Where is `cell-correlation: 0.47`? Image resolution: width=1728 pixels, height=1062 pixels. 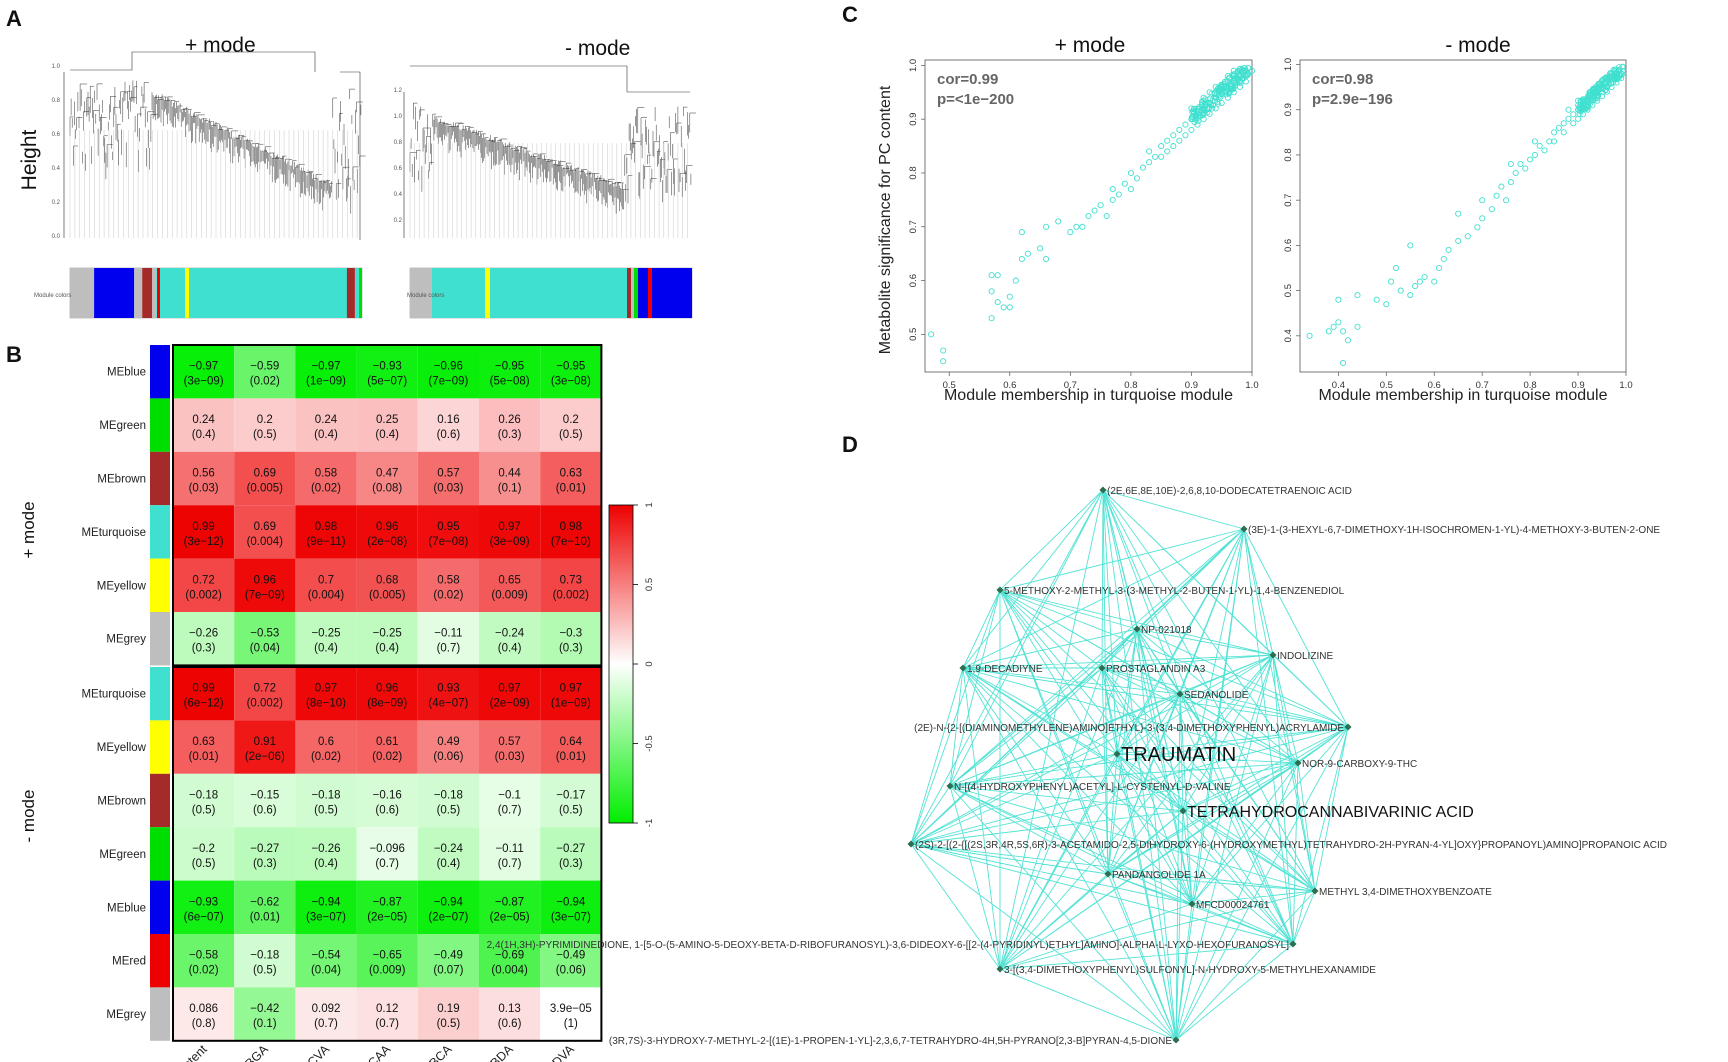
cell-correlation: 0.47 is located at coordinates (387, 474).